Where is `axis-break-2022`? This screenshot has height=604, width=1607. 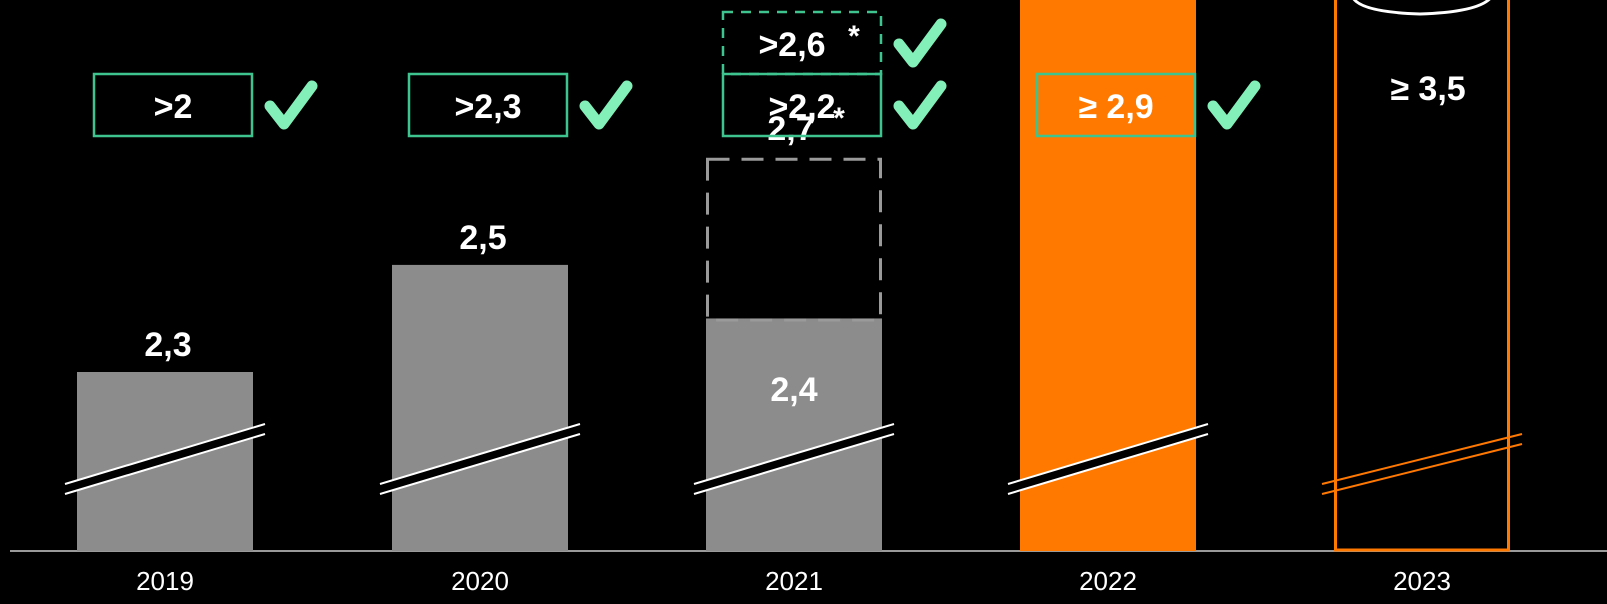
axis-break-2022 is located at coordinates (1108, 459).